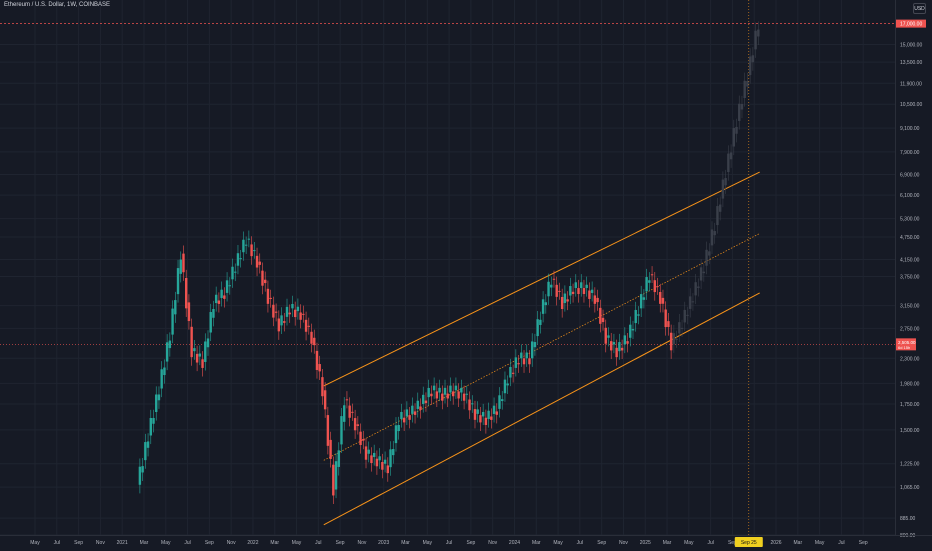 This screenshot has height=551, width=932. What do you see at coordinates (297, 543) in the screenshot?
I see `x-tick-label: May` at bounding box center [297, 543].